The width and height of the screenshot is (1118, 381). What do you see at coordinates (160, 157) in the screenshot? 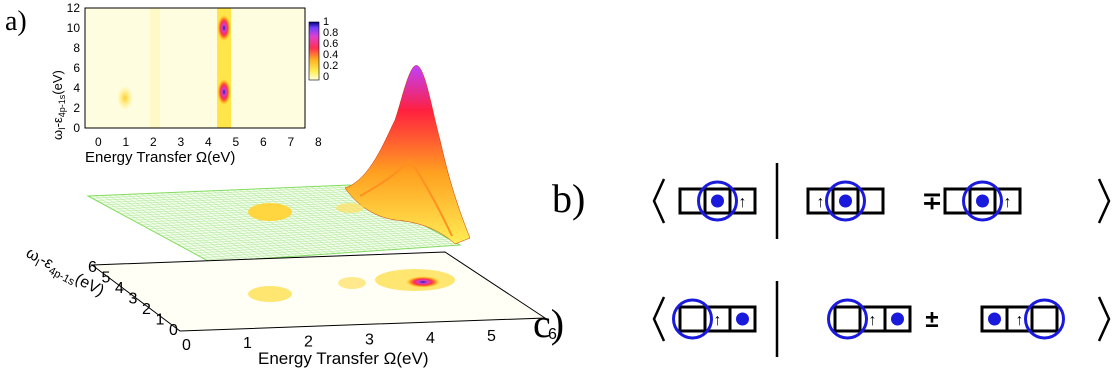
I see `inset-x-label: Energy Transfer Ω(eV)` at bounding box center [160, 157].